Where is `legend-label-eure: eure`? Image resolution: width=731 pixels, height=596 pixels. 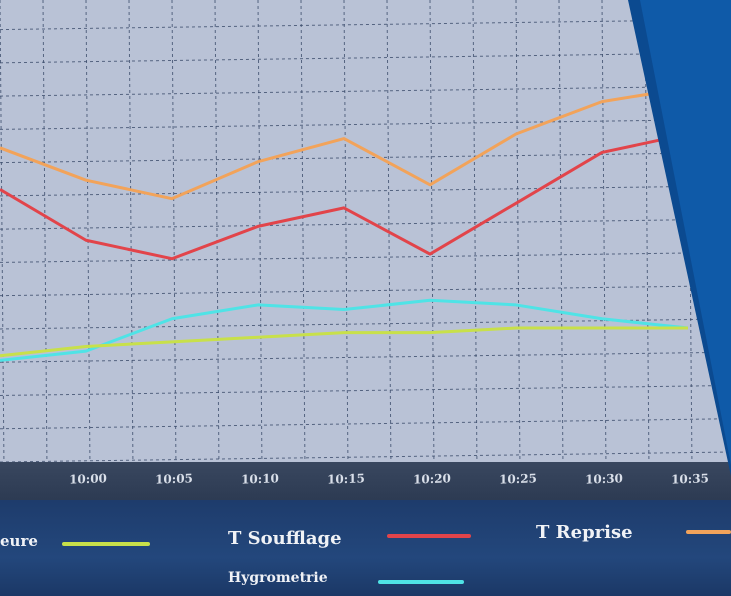 legend-label-eure: eure is located at coordinates (19, 541).